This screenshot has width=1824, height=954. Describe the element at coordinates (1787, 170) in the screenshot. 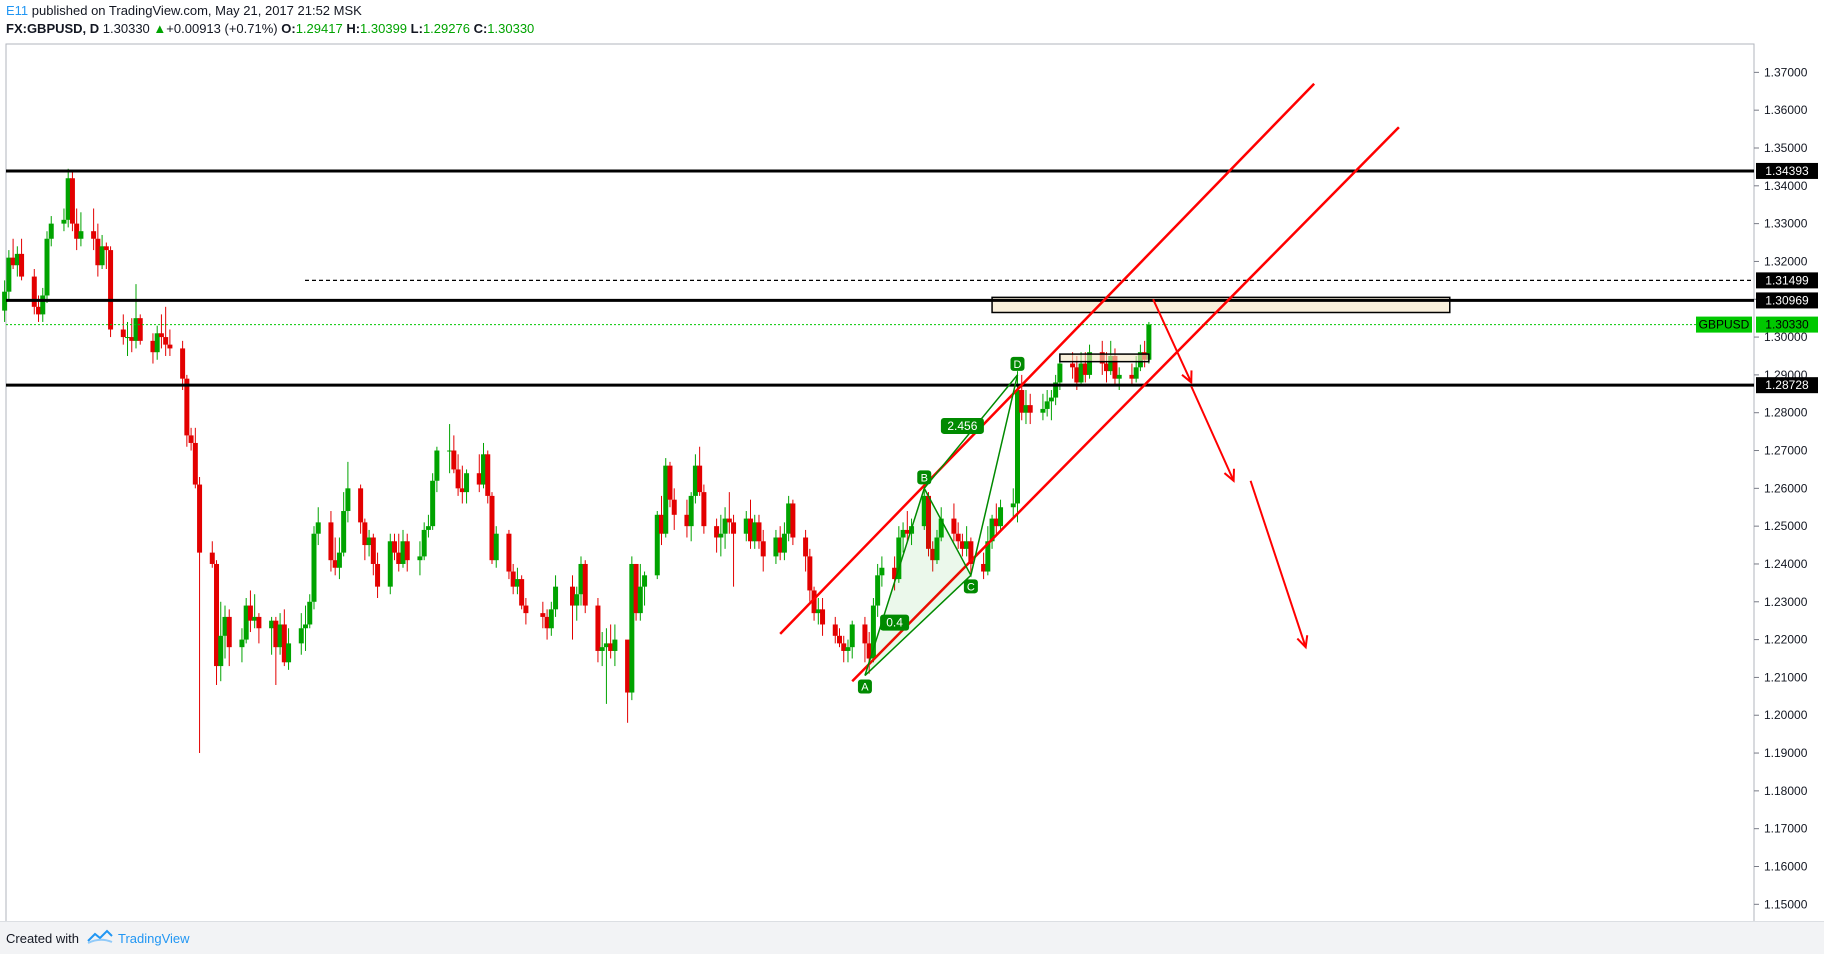

I see `level-price-tag` at that location.